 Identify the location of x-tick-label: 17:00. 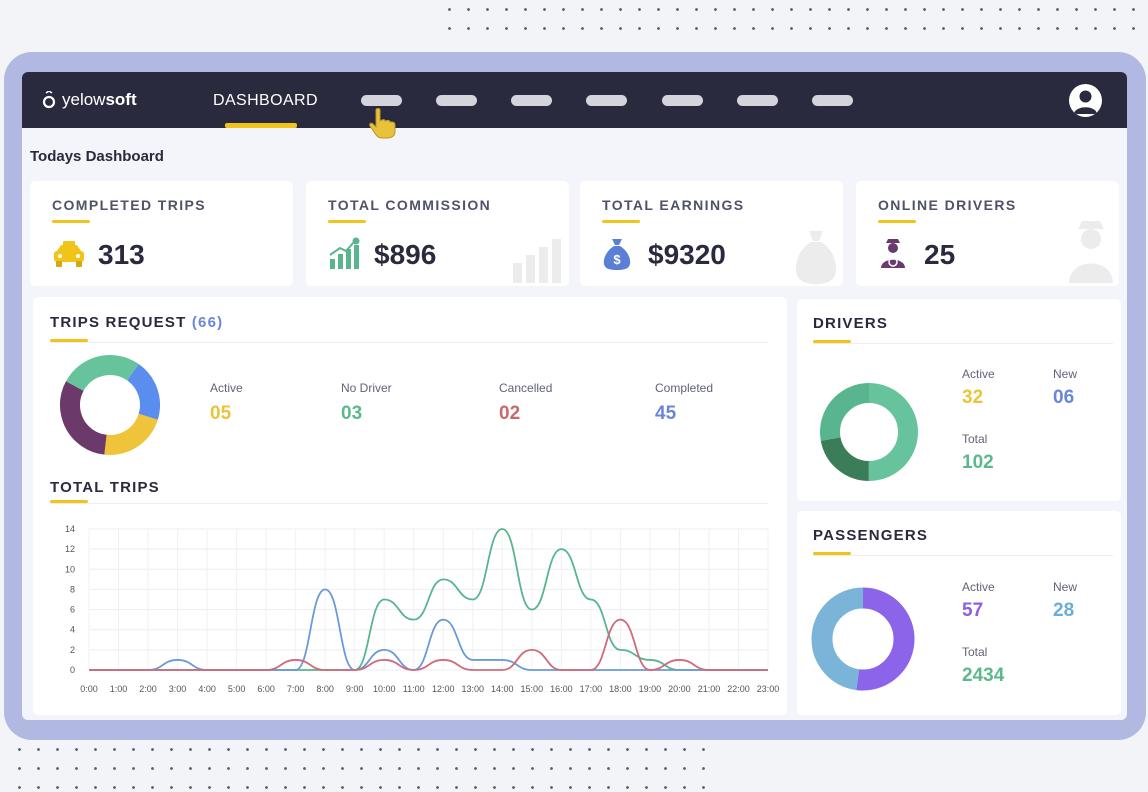
(591, 689).